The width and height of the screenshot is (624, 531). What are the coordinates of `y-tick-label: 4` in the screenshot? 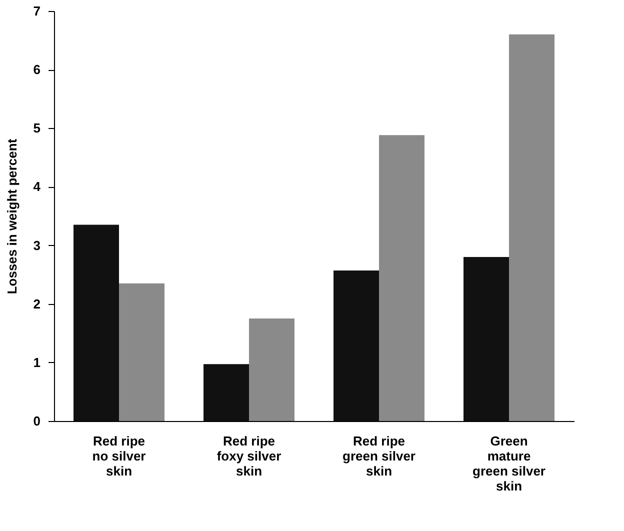 It's located at (37, 186).